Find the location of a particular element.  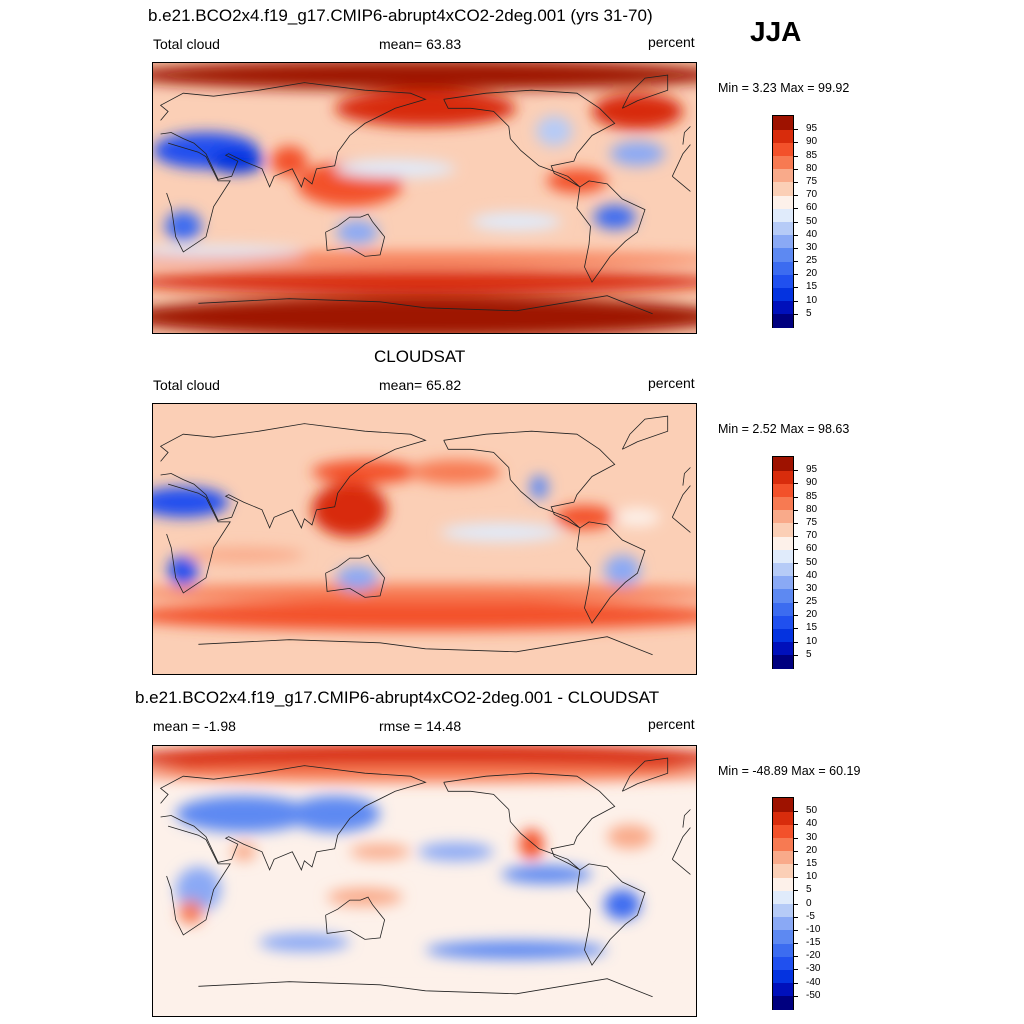

colorbar-tick-label: -5 is located at coordinates (810, 916).